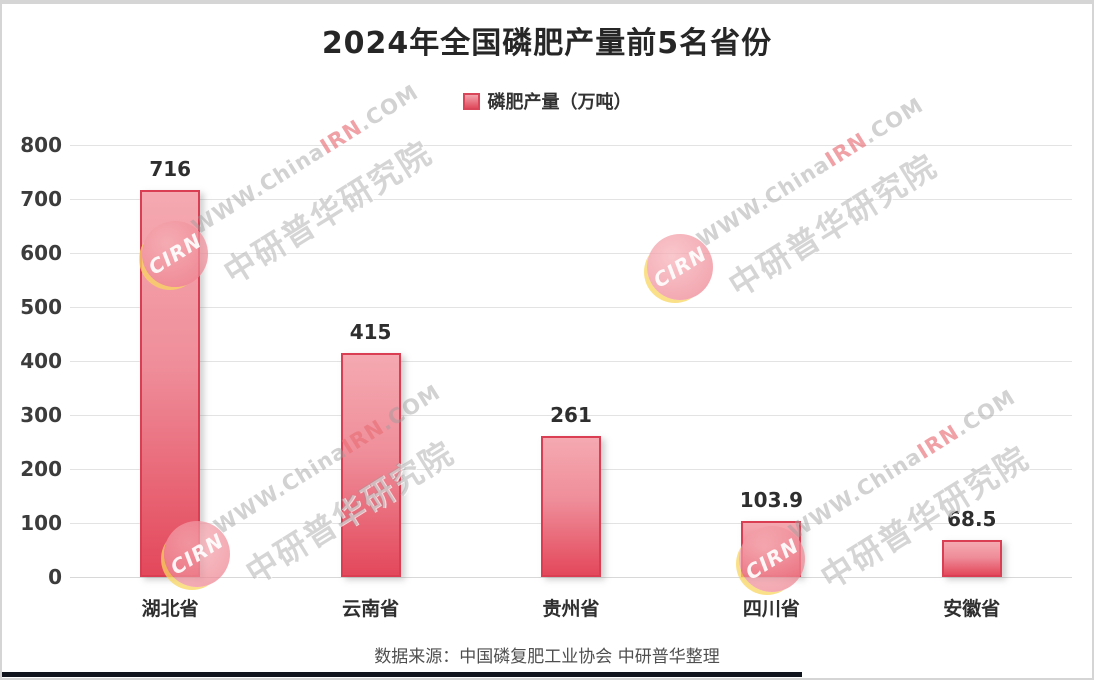 The width and height of the screenshot is (1094, 680). What do you see at coordinates (771, 499) in the screenshot?
I see `bar-value-label: 103.9` at bounding box center [771, 499].